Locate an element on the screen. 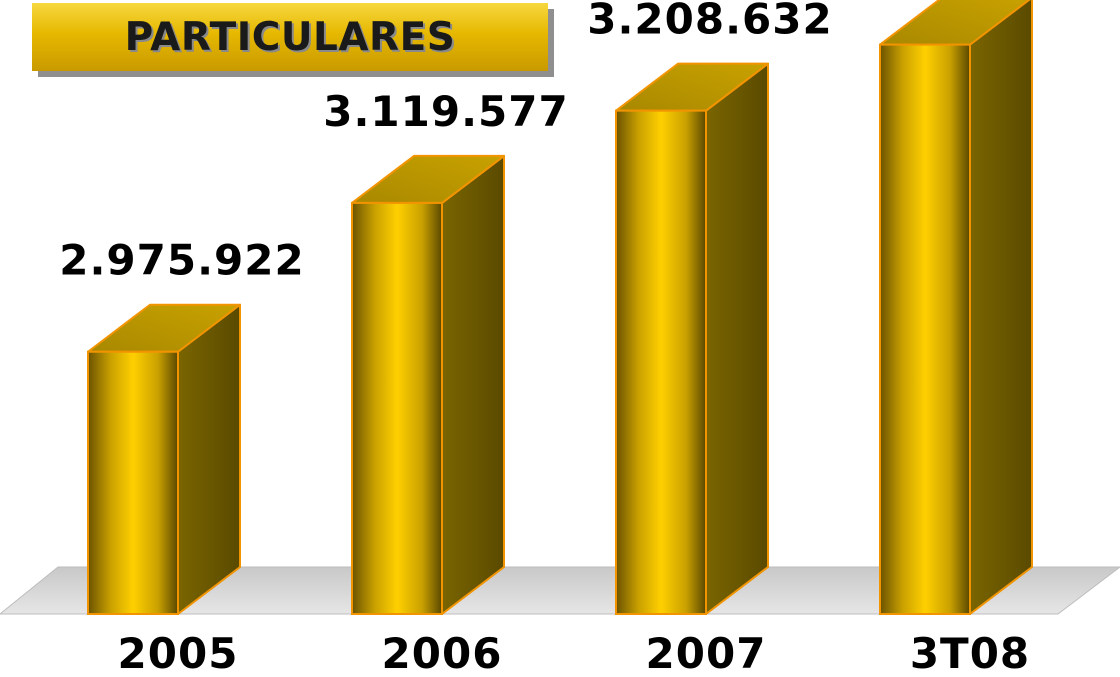 The image size is (1120, 677). bar-front-3T08 is located at coordinates (925, 329).